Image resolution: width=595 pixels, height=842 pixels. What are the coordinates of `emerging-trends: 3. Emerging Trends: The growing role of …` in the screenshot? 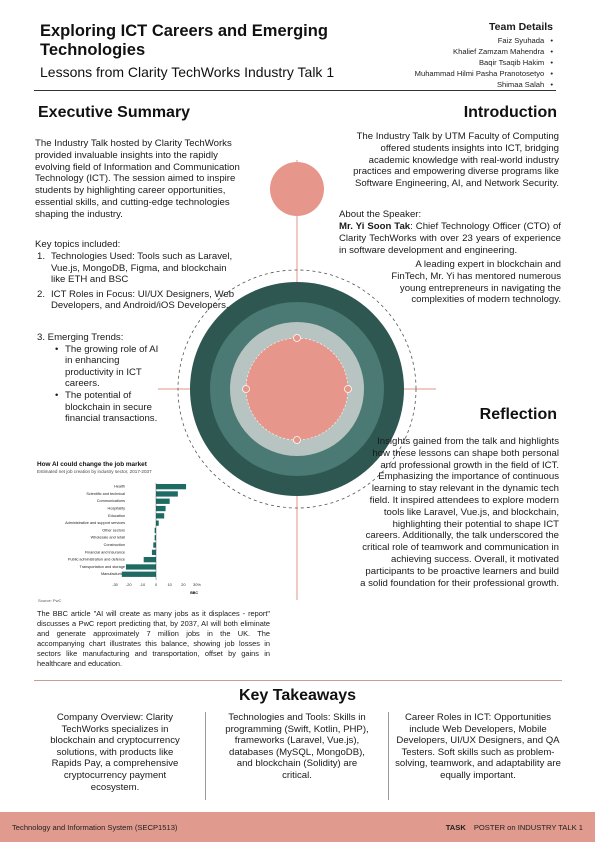 It's located at (107, 378).